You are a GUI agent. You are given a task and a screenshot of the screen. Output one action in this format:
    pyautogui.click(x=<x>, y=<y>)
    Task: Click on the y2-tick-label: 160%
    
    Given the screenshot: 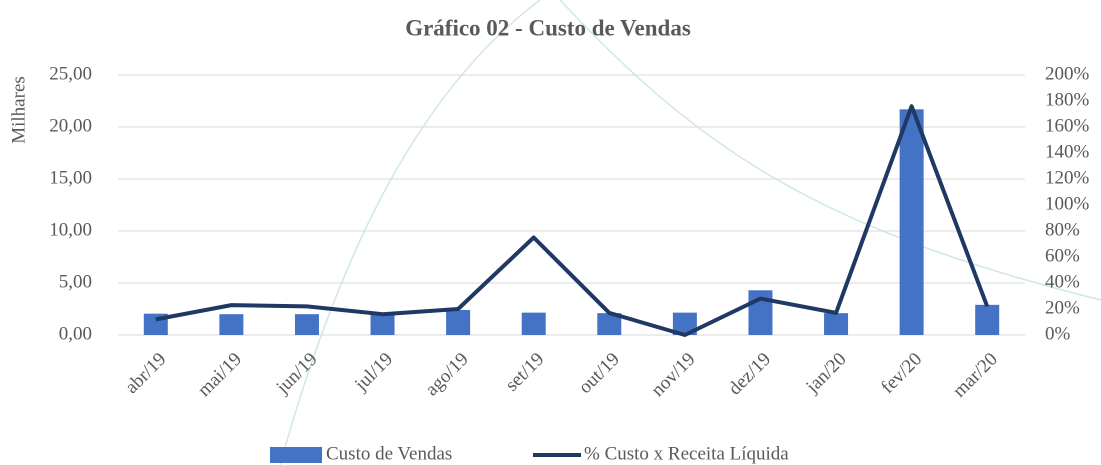 What is the action you would take?
    pyautogui.click(x=1067, y=125)
    